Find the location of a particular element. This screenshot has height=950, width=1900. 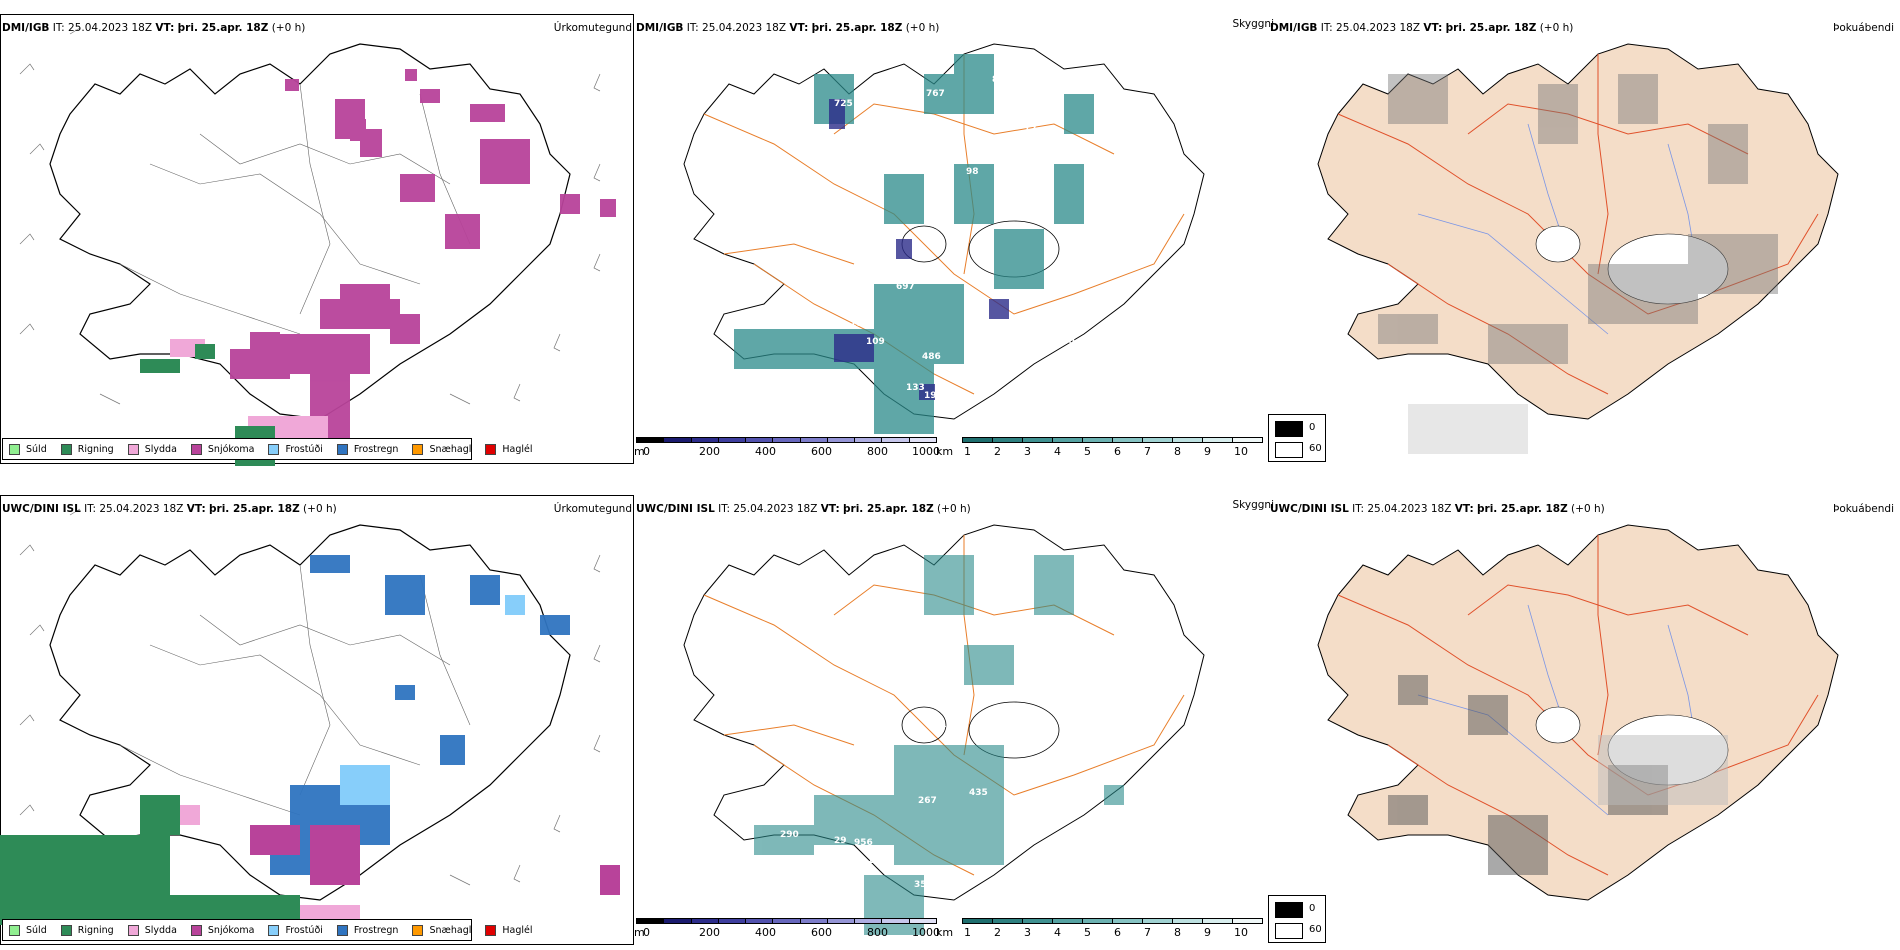

visibility-value-label: 21 is located at coordinates (940, 725).